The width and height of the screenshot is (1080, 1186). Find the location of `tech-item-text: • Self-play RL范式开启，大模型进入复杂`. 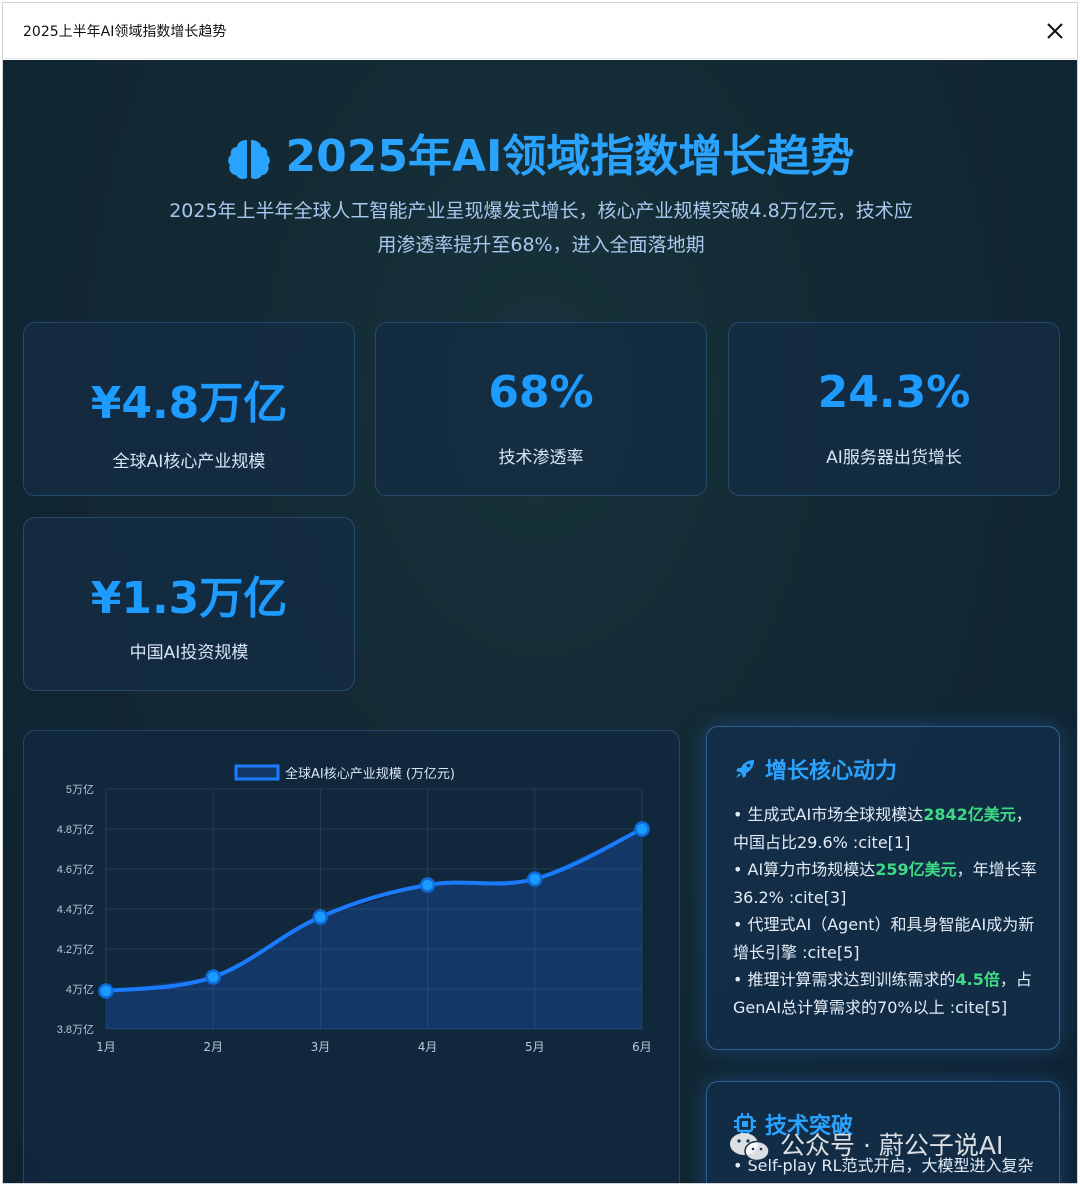

tech-item-text: • Self-play RL范式开启，大模型进入复杂 is located at coordinates (883, 1165).